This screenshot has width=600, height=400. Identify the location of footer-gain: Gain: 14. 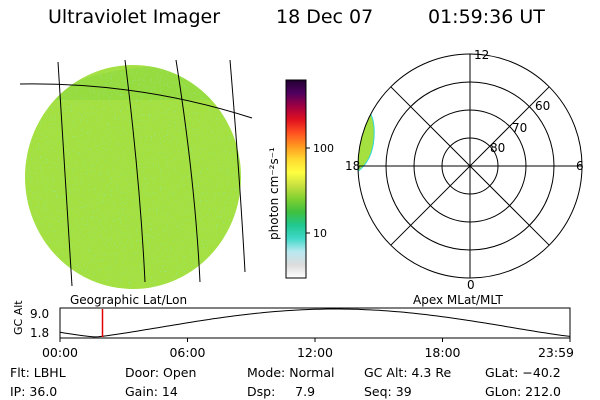
(151, 391).